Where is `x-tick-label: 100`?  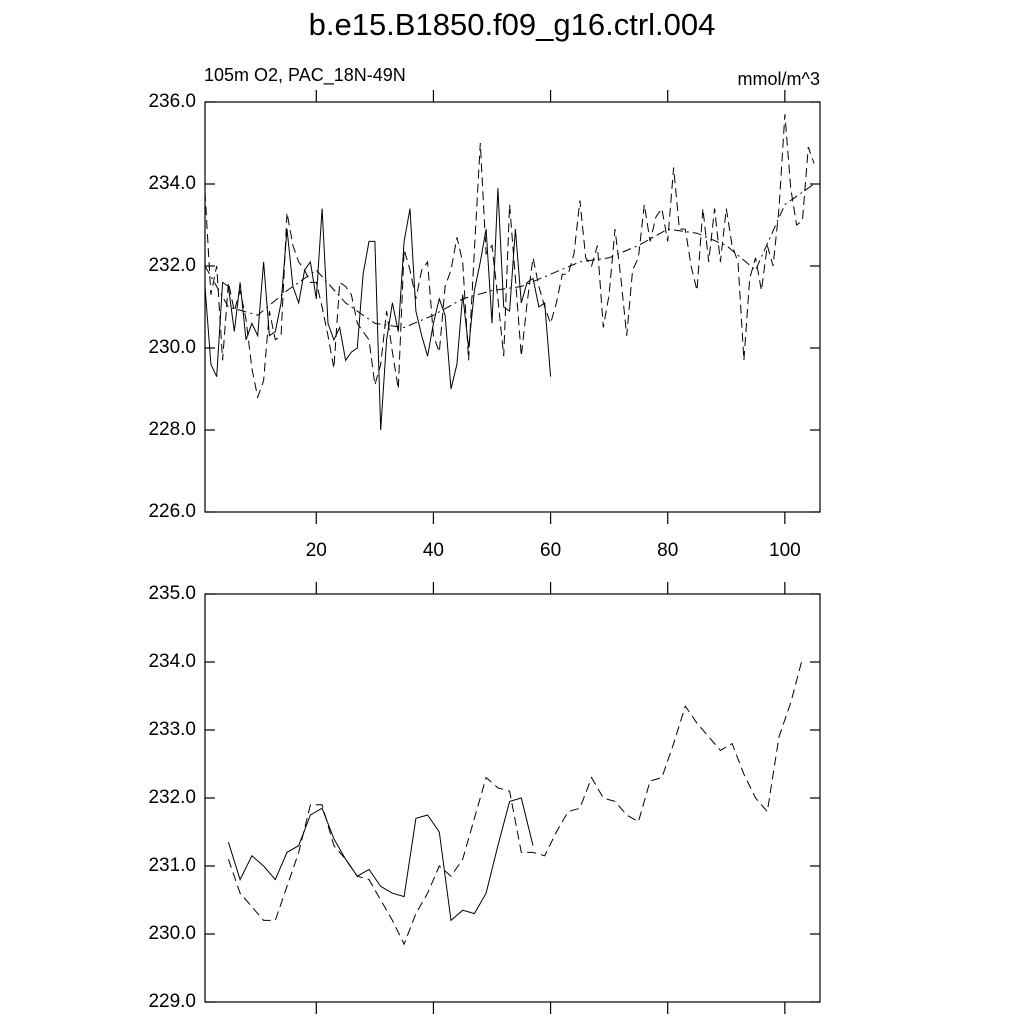 x-tick-label: 100 is located at coordinates (785, 550).